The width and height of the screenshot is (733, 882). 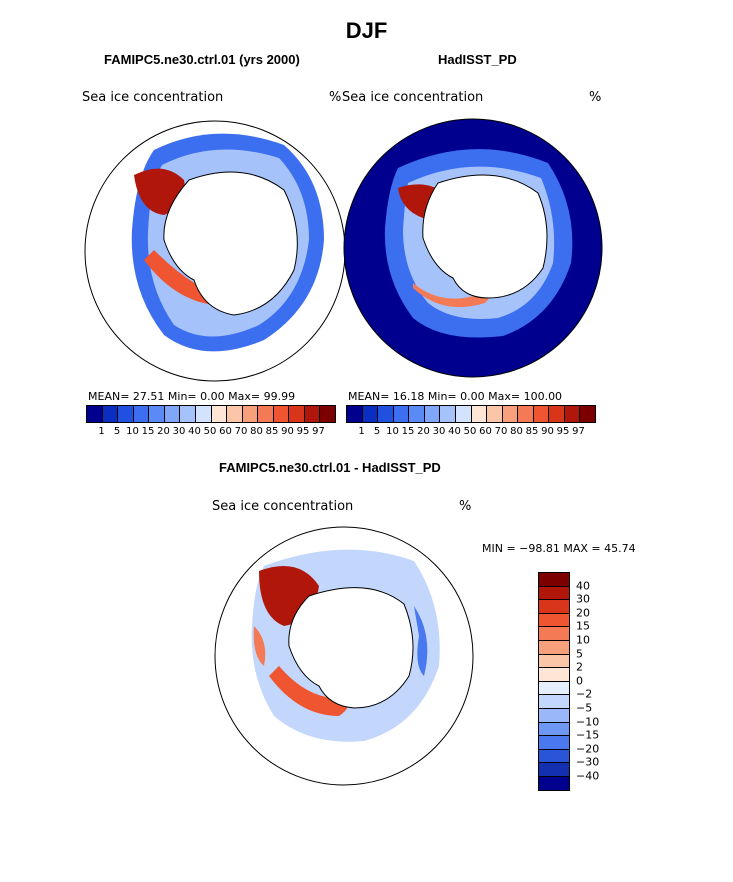 I want to click on panel-2-label: Sea ice concentration, so click(x=413, y=97).